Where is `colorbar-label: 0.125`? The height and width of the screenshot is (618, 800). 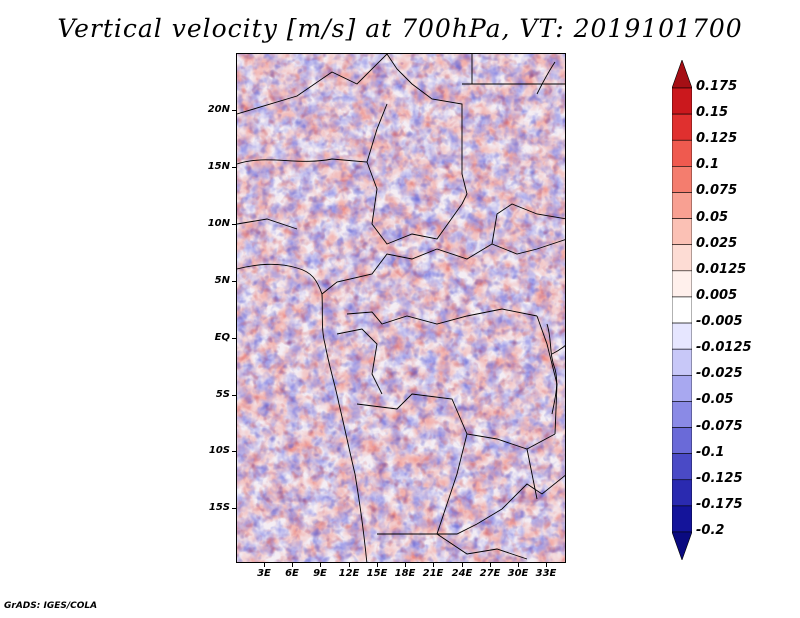
colorbar-label: 0.125 is located at coordinates (717, 139).